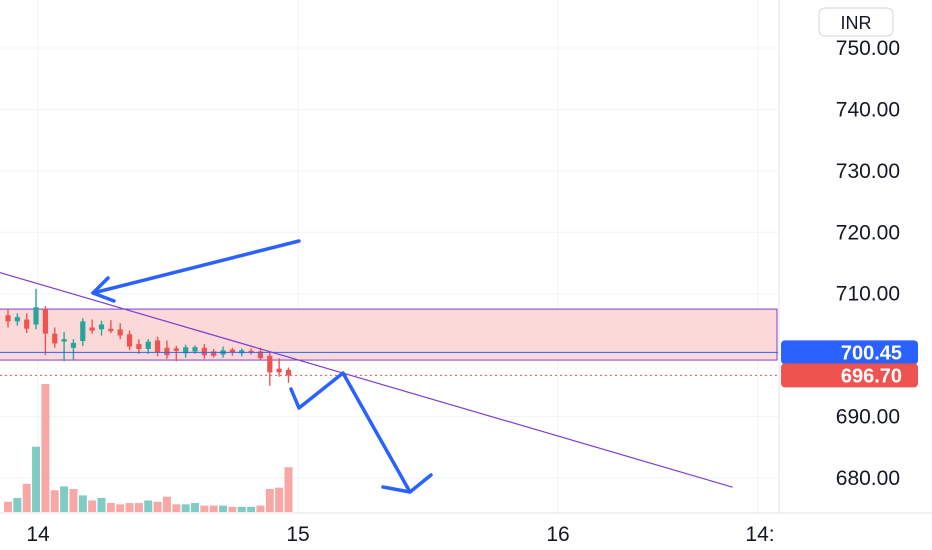 This screenshot has height=550, width=932. Describe the element at coordinates (759, 534) in the screenshot. I see `time-tick-14-time: 14:` at that location.